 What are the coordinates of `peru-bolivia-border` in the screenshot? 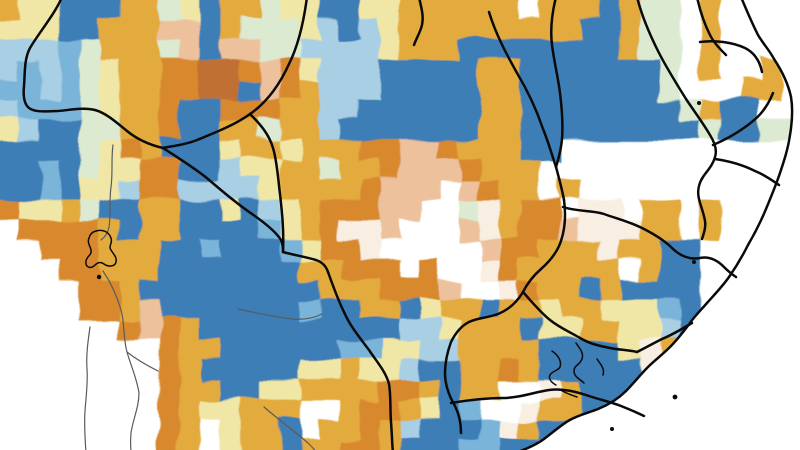 It's located at (107, 192).